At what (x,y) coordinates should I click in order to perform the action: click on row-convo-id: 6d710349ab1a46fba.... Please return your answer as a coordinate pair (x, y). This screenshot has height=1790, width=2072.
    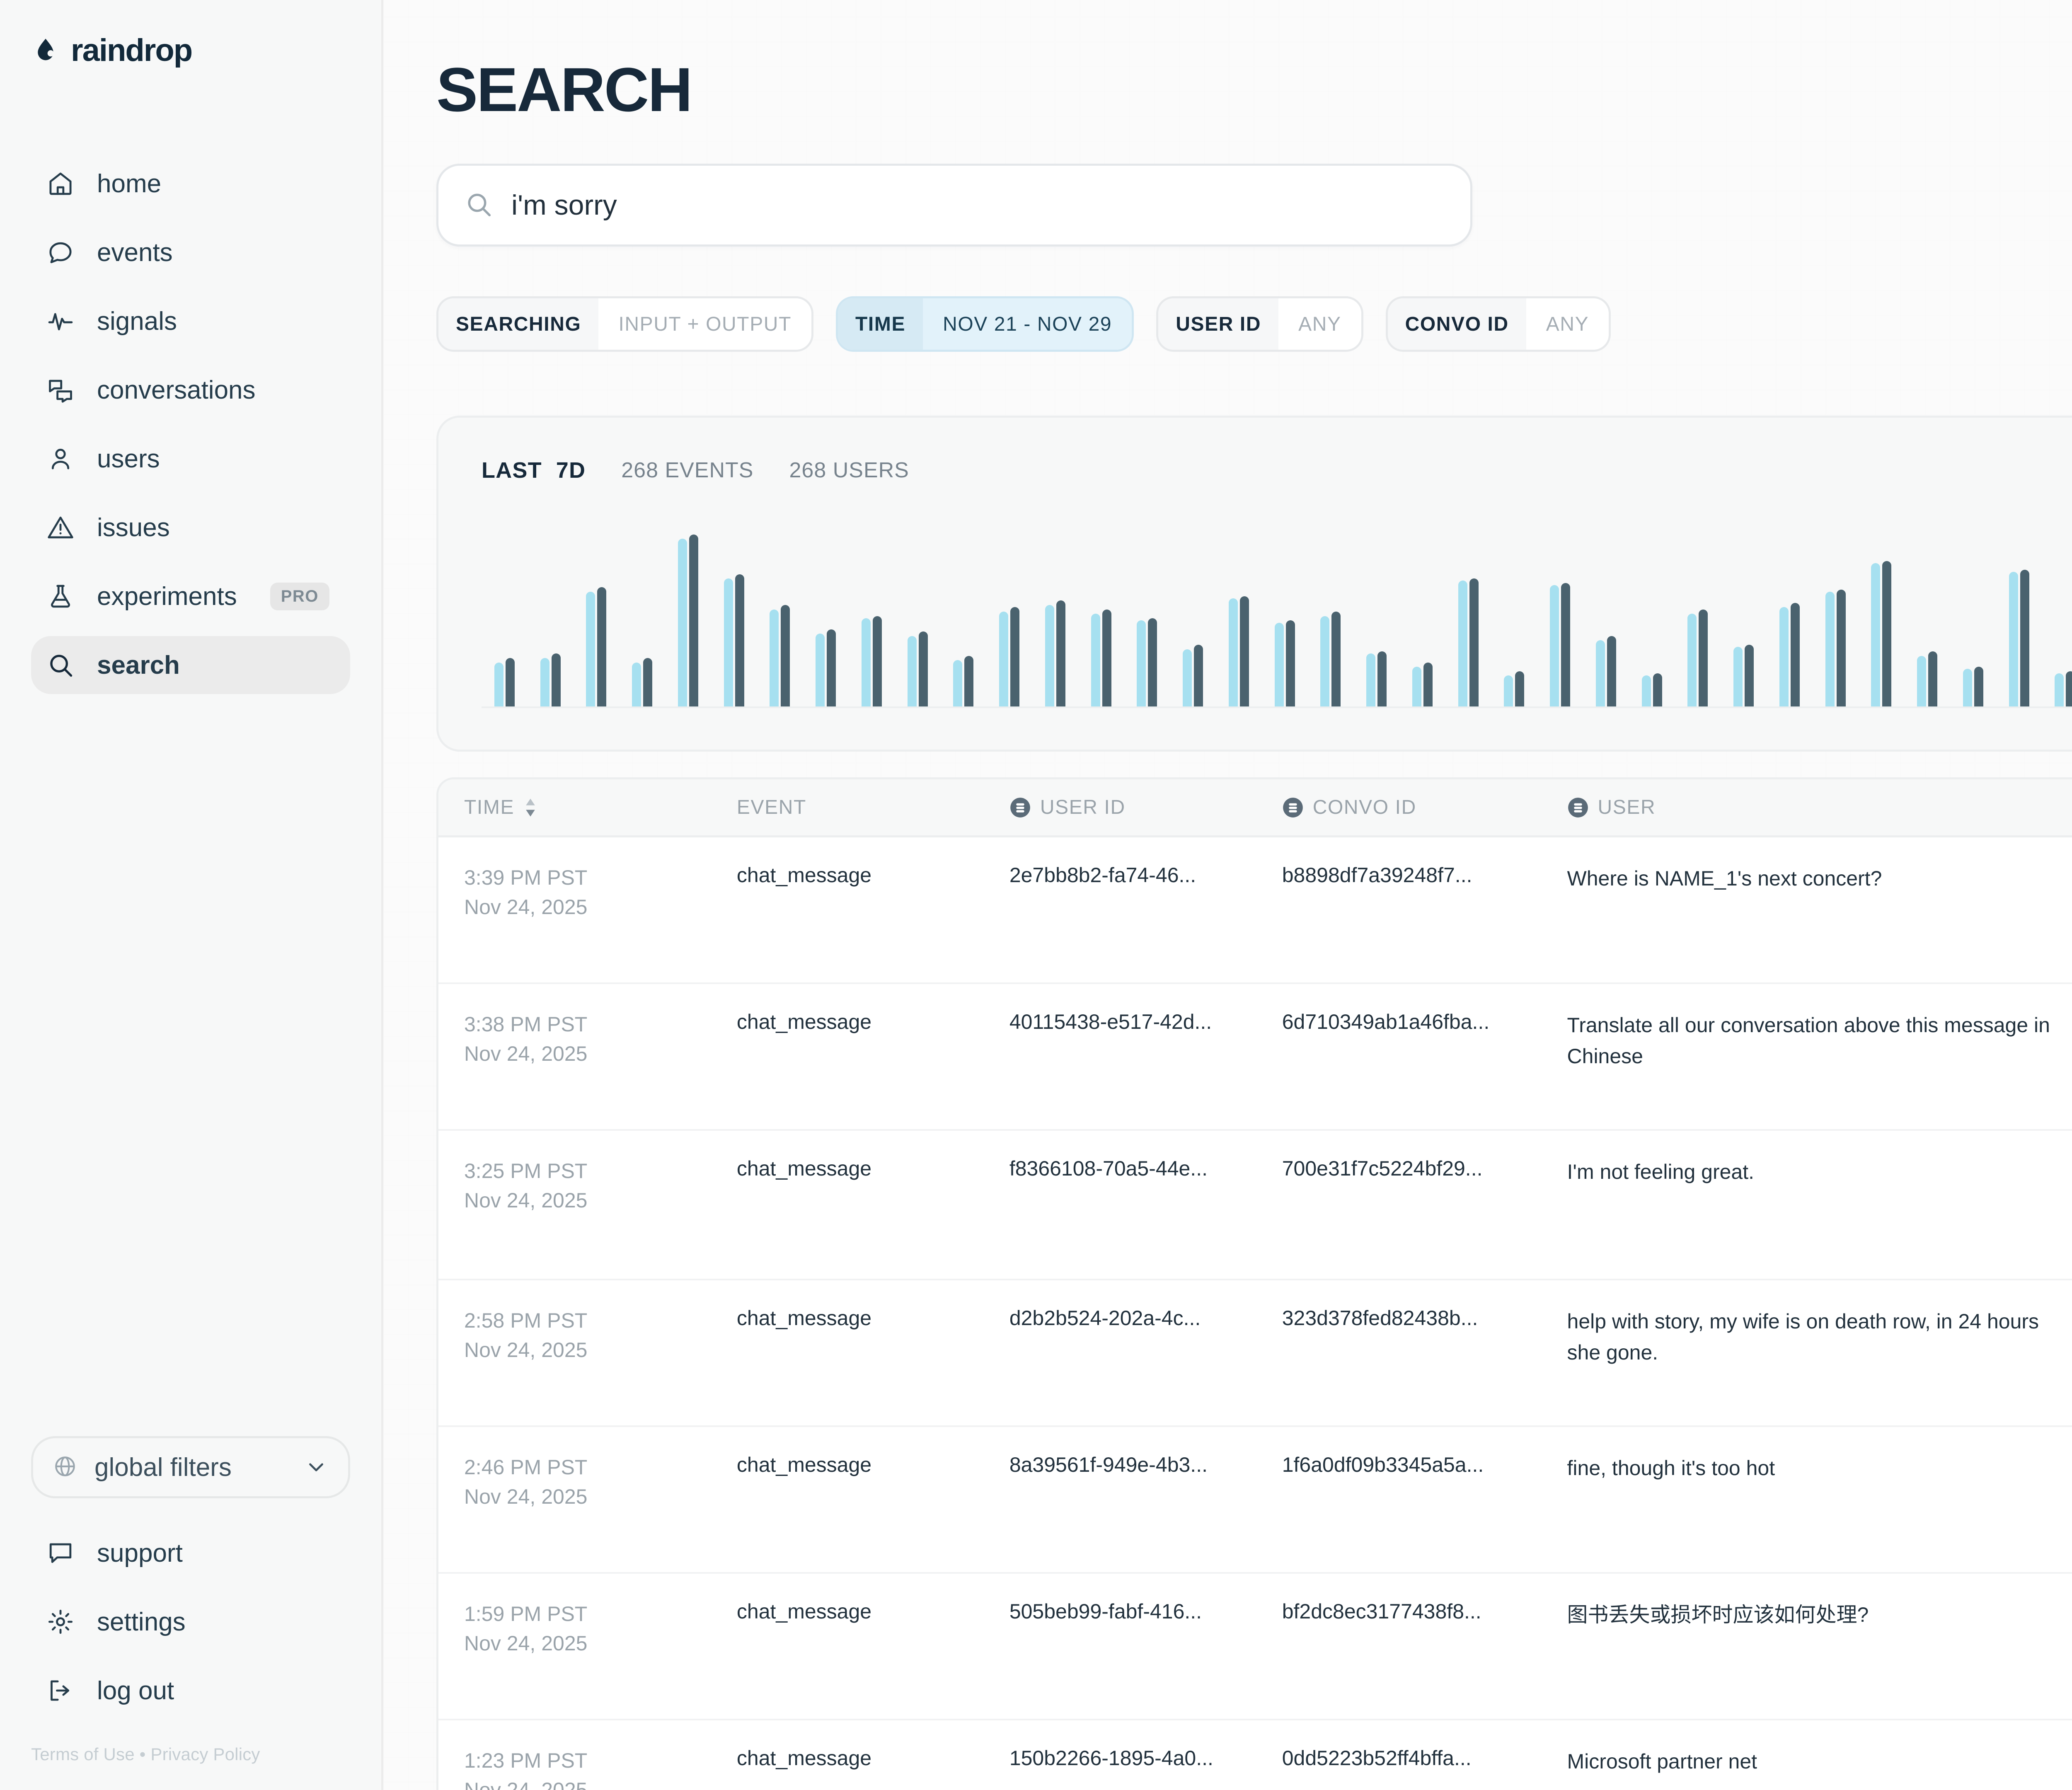
    Looking at the image, I should click on (1386, 1022).